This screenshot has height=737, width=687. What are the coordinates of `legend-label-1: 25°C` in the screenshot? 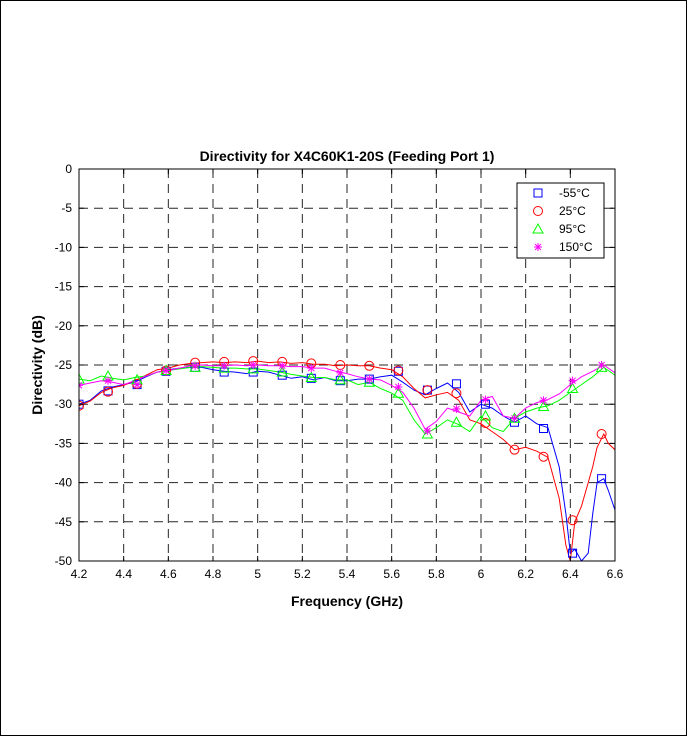 It's located at (572, 211).